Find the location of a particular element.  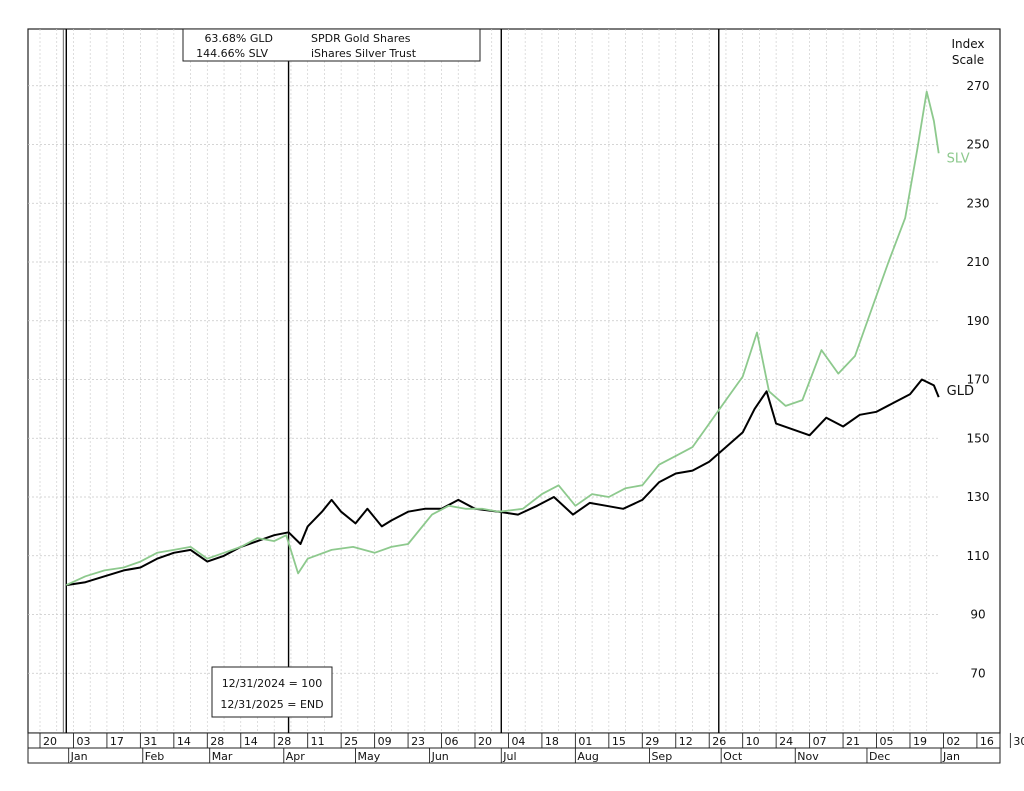

month-label-6: Jul is located at coordinates (509, 756).